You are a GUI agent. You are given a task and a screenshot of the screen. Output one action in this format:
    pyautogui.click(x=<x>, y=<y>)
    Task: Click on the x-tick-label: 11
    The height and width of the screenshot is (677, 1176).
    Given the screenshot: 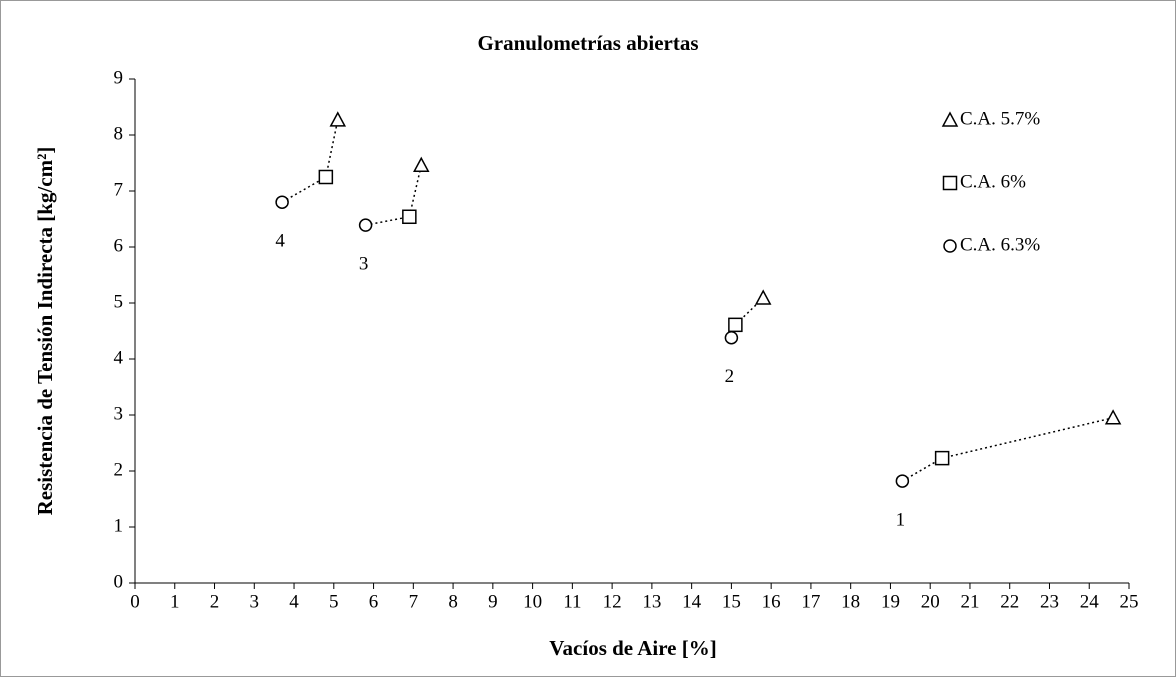 What is the action you would take?
    pyautogui.click(x=572, y=601)
    